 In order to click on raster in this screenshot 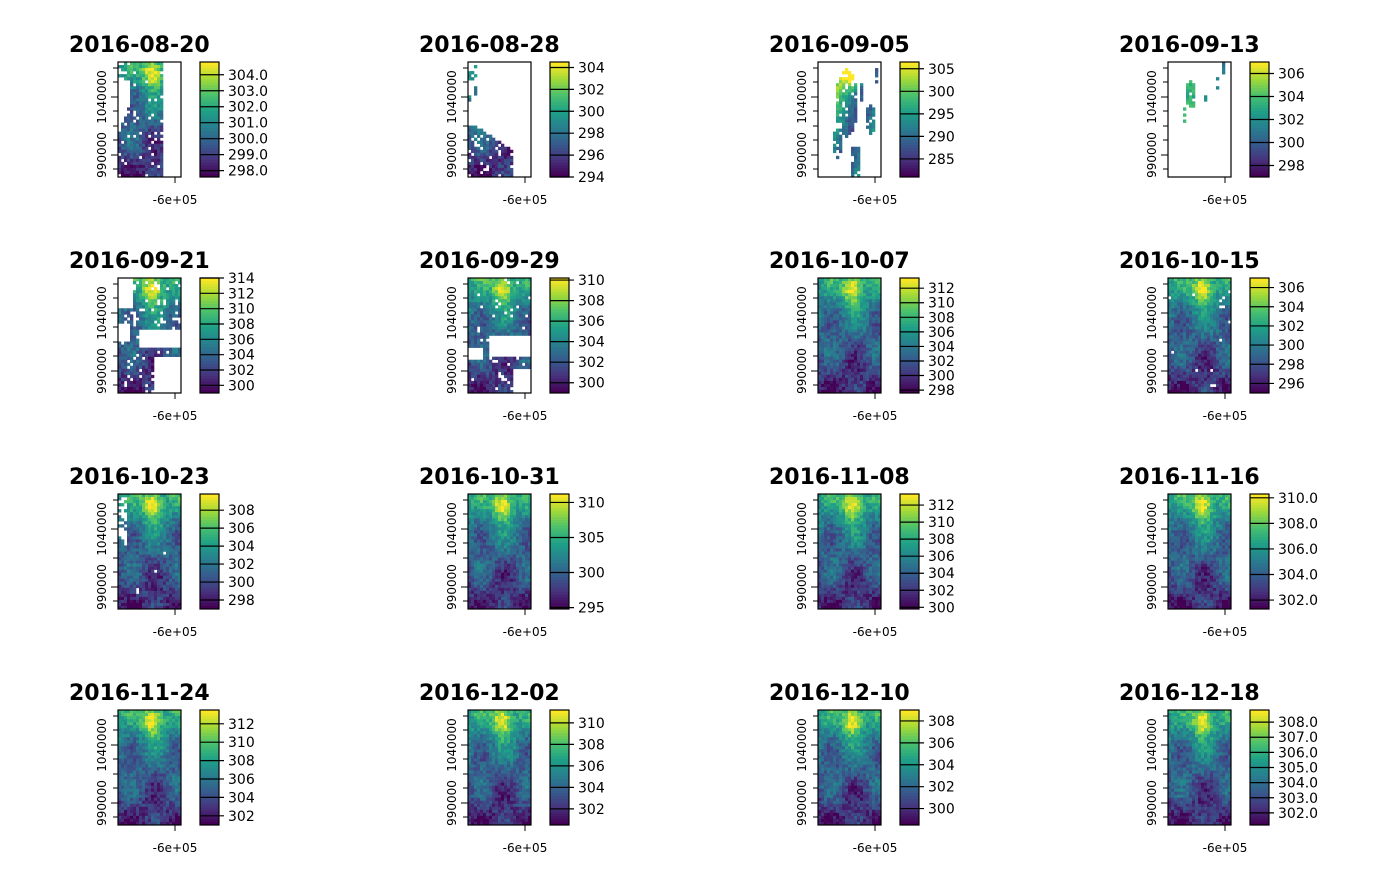, I will do `click(149, 551)`.